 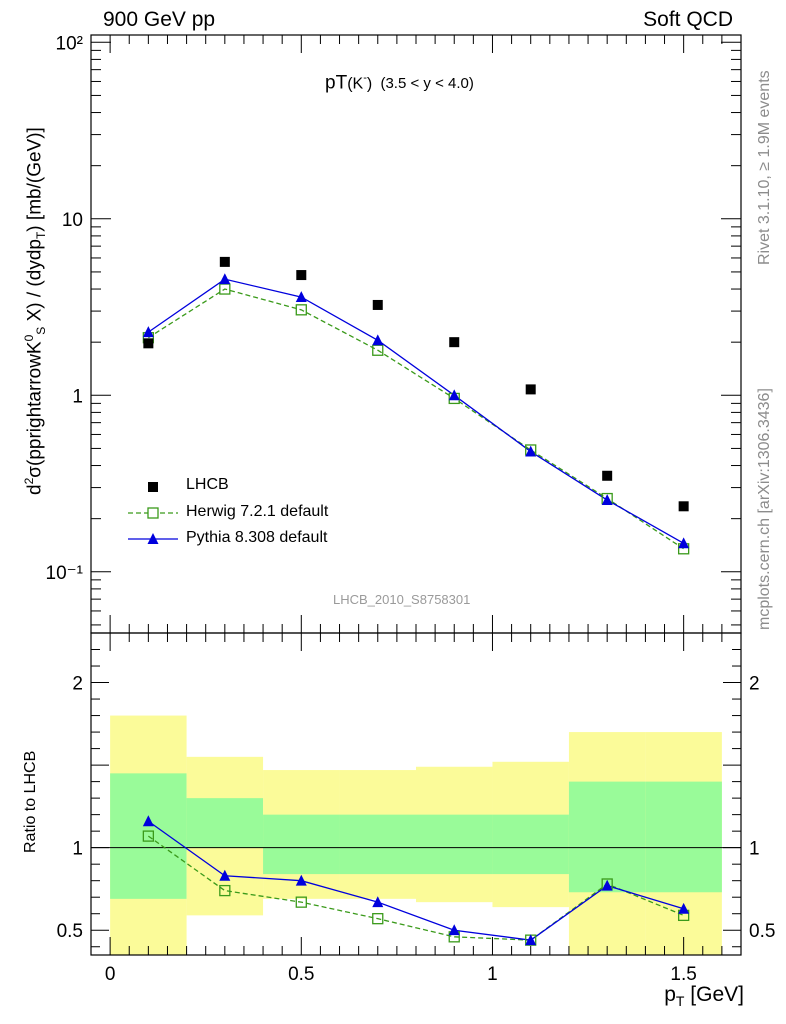 What do you see at coordinates (365, 78) in the screenshot?
I see `plot-title-particle-sup: -` at bounding box center [365, 78].